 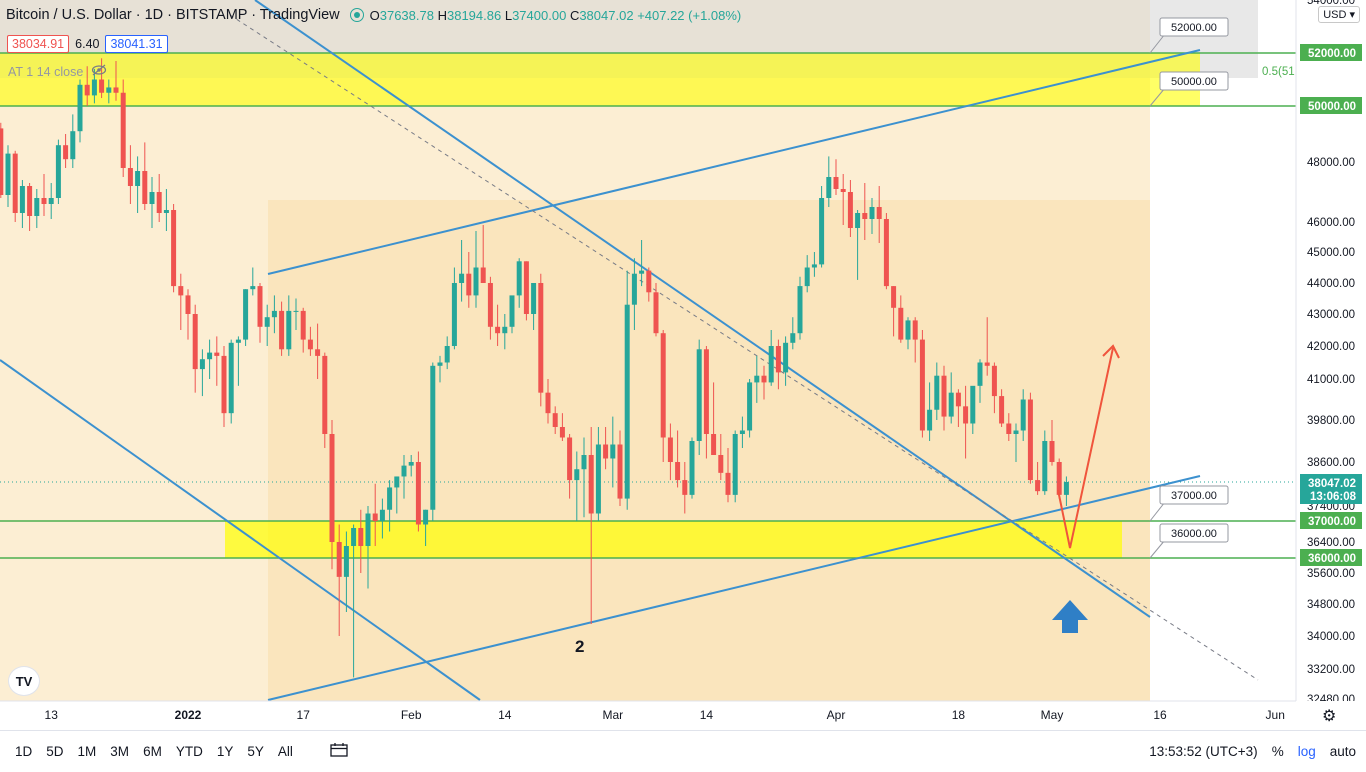 What do you see at coordinates (356, 15) in the screenshot?
I see `market-open-icon` at bounding box center [356, 15].